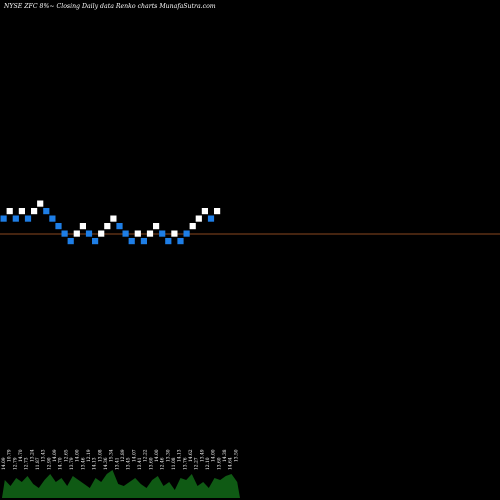 The width and height of the screenshot is (500, 500). Describe the element at coordinates (83, 463) in the screenshot. I see `volume-label: 13.46` at that location.